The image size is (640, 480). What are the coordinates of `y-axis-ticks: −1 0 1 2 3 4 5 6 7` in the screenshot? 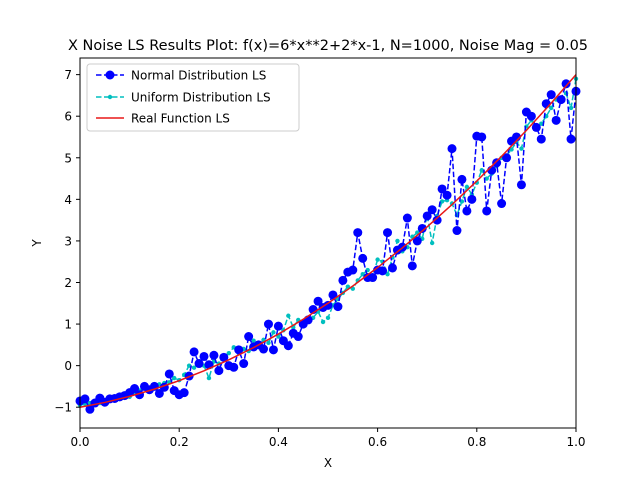 It's located at (67, 241).